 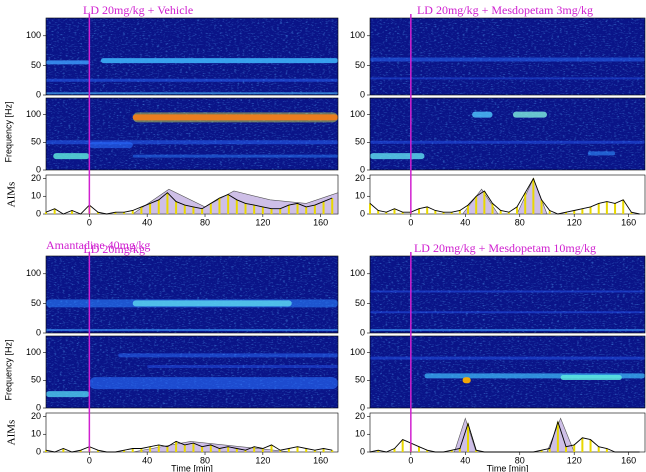 I want to click on panel-title: LD 20mg/kg + Mesdopetam 3mg/kg, so click(x=505, y=10).